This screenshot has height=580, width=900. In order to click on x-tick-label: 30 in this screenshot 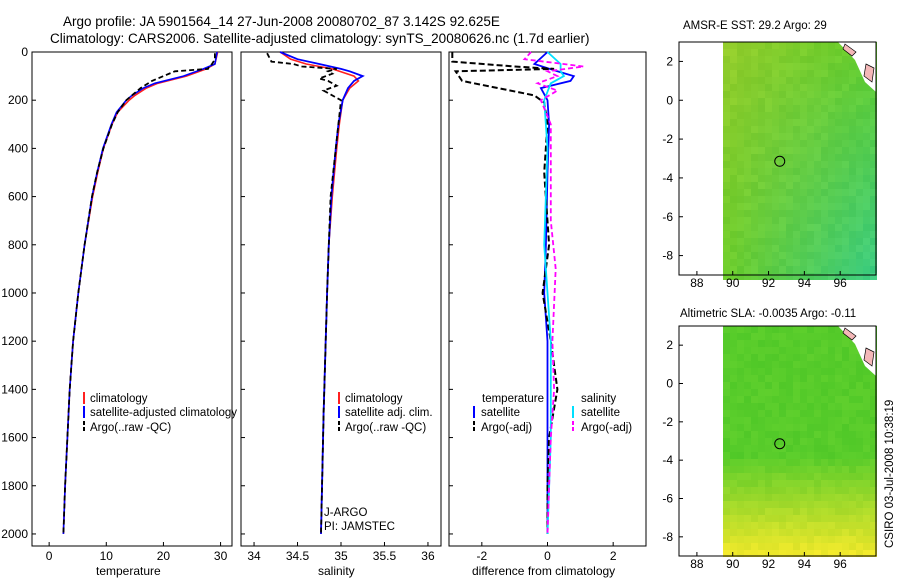, I will do `click(221, 556)`.